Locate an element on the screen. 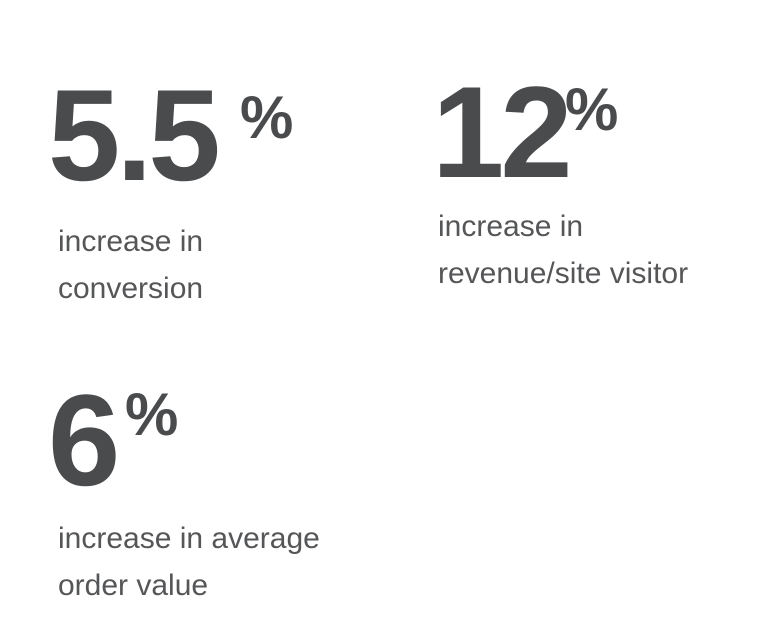 The width and height of the screenshot is (780, 640). stat-label: increase in average order value is located at coordinates (189, 562).